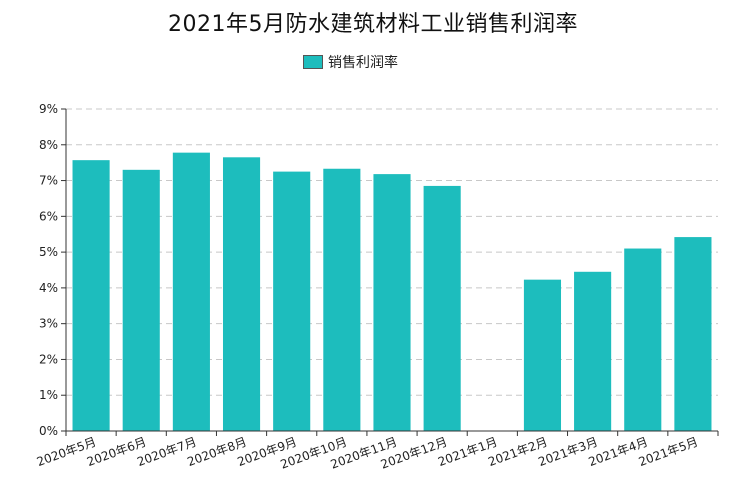 The width and height of the screenshot is (746, 494). What do you see at coordinates (48, 395) in the screenshot?
I see `y-tick-label: 1%` at bounding box center [48, 395].